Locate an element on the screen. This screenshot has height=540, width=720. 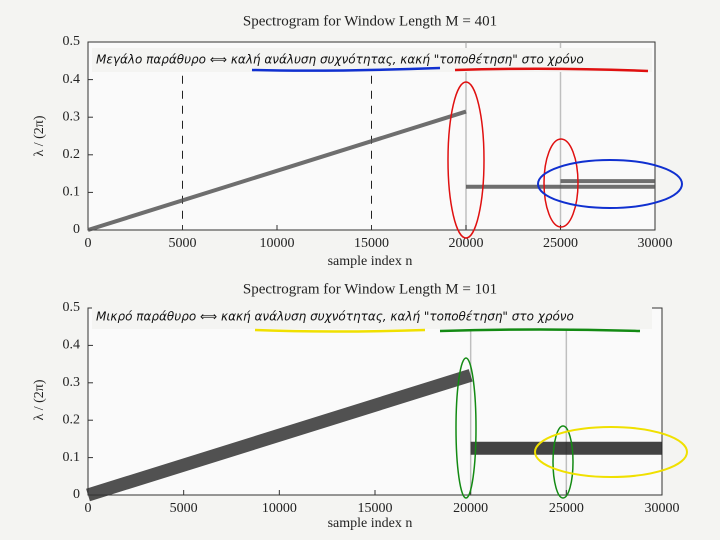
chart-title: Spectrogram for Window Length M = 101 is located at coordinates (370, 289).